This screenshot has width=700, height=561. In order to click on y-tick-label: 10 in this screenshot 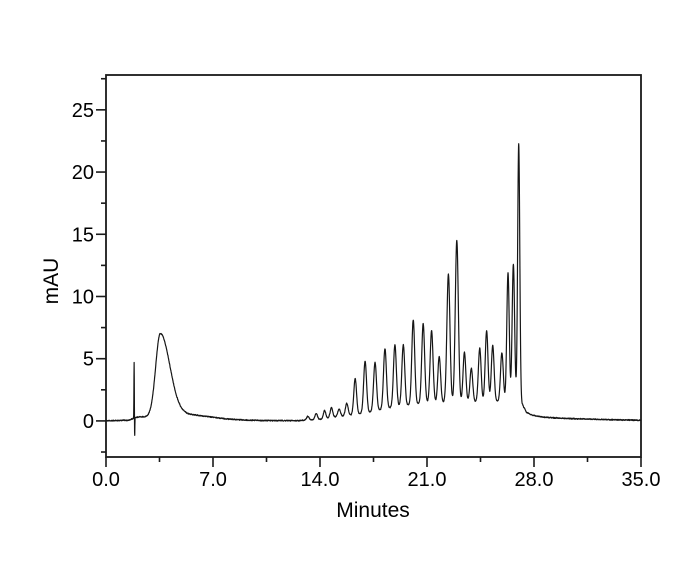, I will do `click(83, 297)`.